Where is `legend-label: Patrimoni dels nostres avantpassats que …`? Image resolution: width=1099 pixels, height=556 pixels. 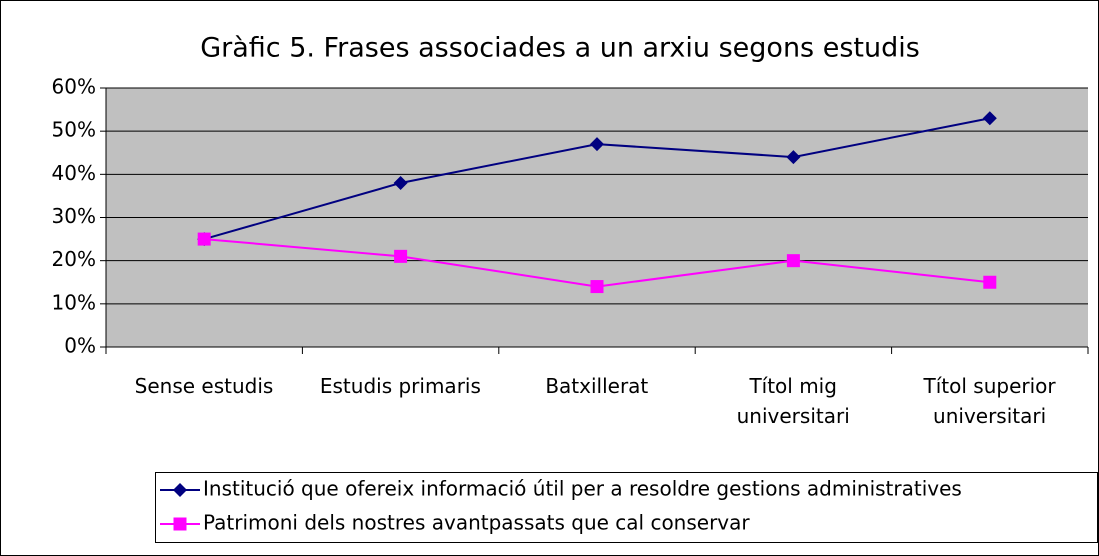
legend-label: Patrimoni dels nostres avantpassats que … is located at coordinates (476, 523).